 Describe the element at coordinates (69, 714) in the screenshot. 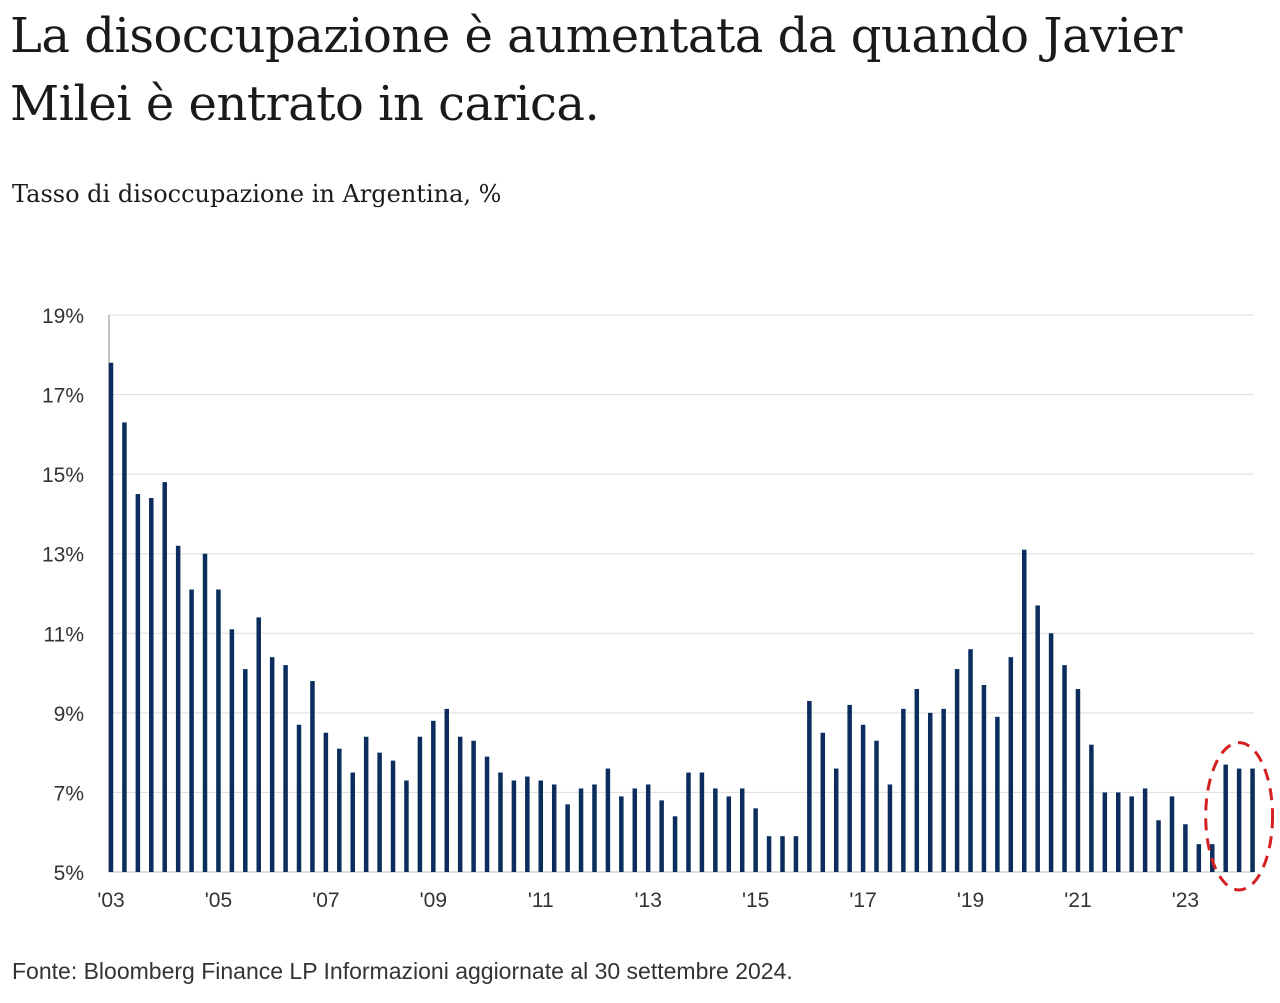

I see `y-tick-label: 9%` at that location.